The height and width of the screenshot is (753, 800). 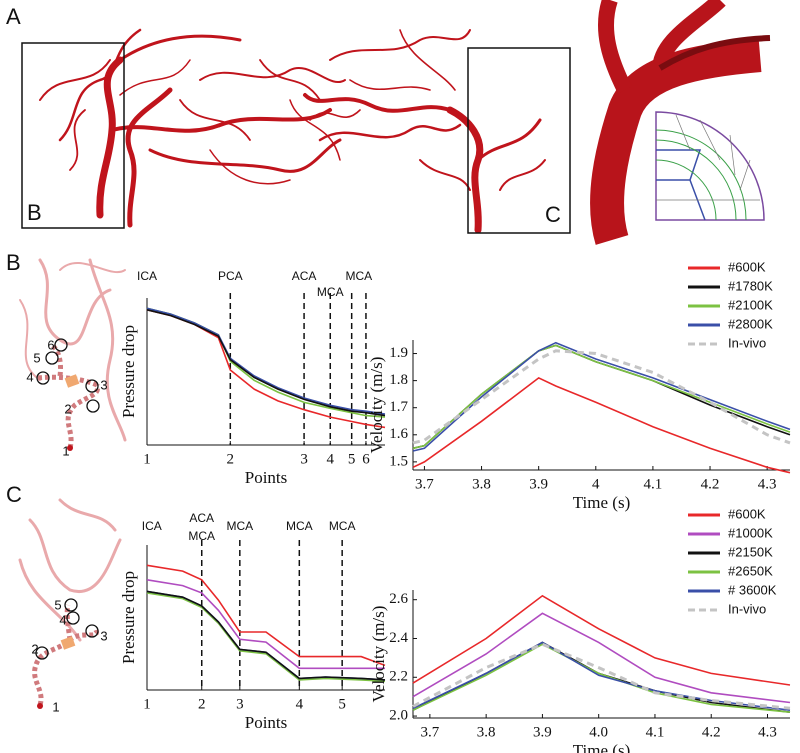 I want to click on y-tick-label: 2.0, so click(x=398, y=715).